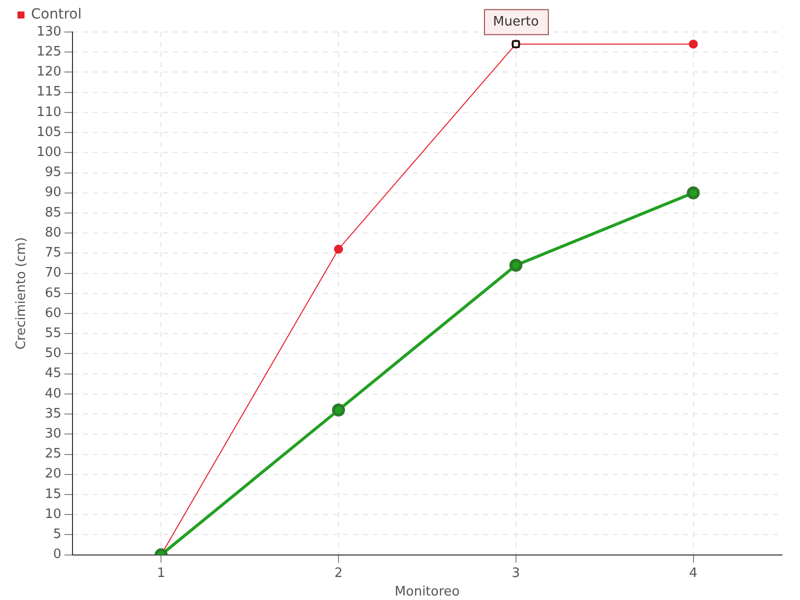 This screenshot has width=800, height=600. What do you see at coordinates (515, 22) in the screenshot?
I see `annotation: Muerto` at bounding box center [515, 22].